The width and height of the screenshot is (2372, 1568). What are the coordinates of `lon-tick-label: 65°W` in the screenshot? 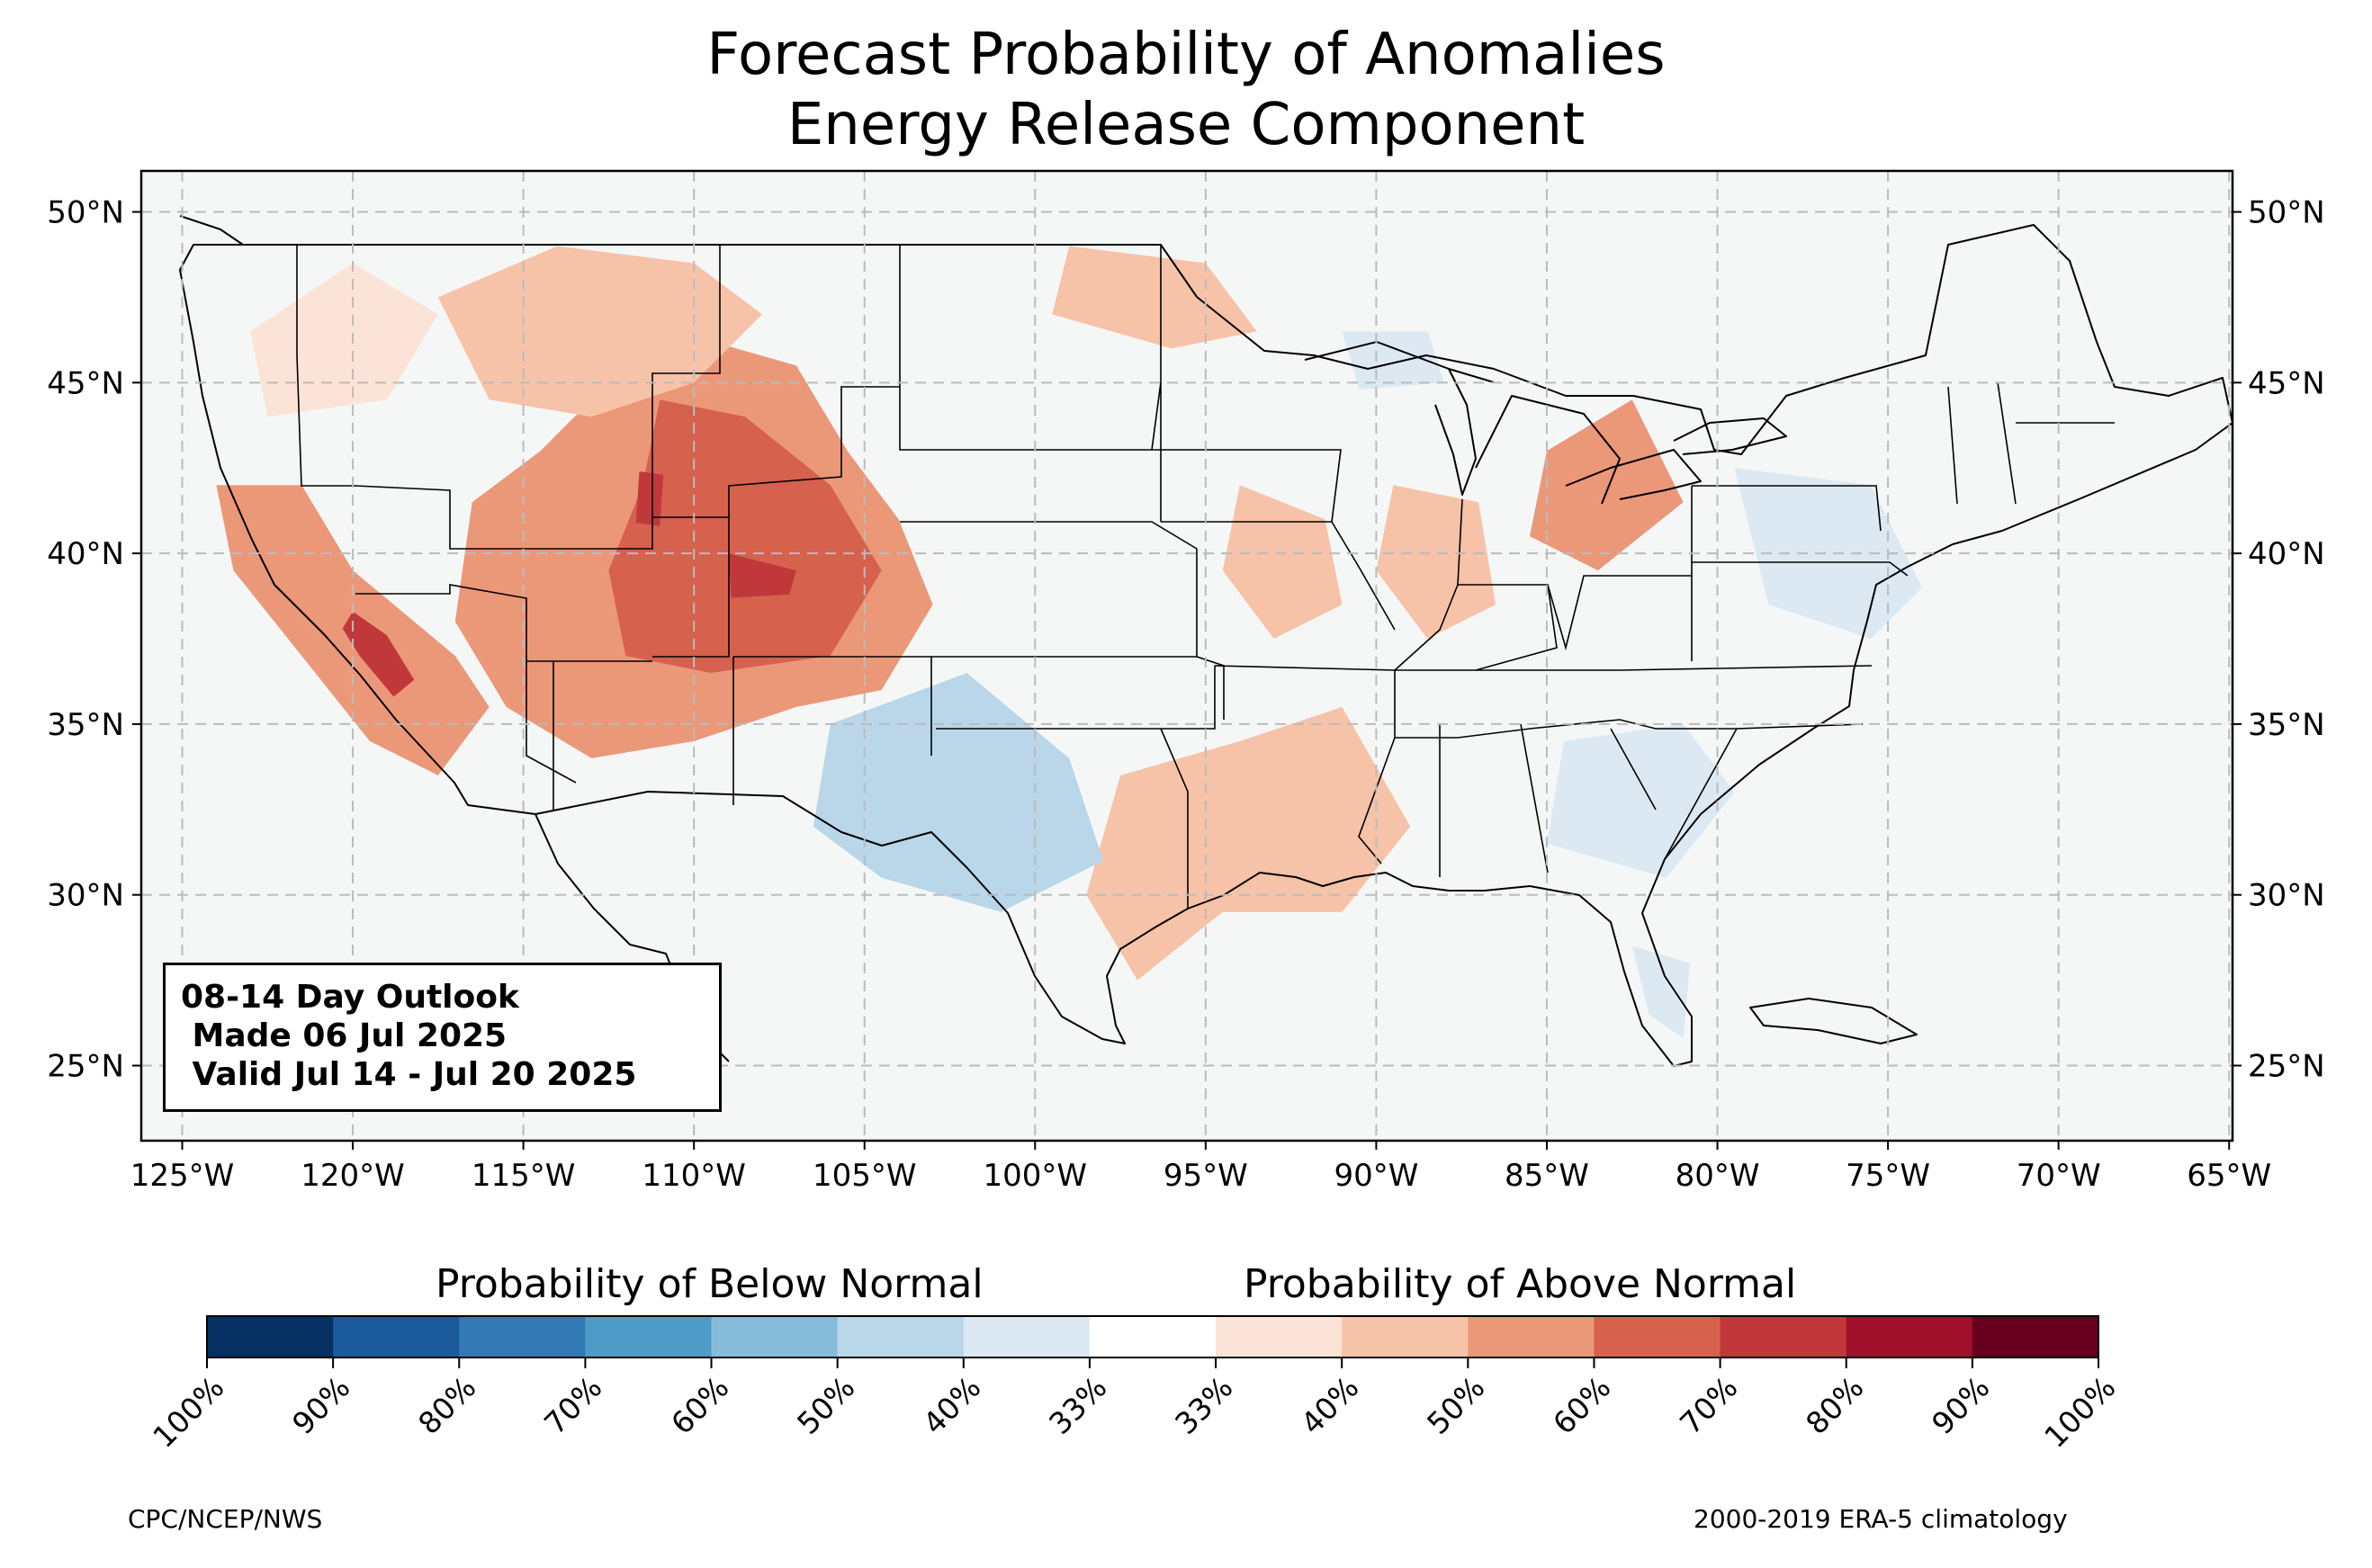 It's located at (2229, 1176).